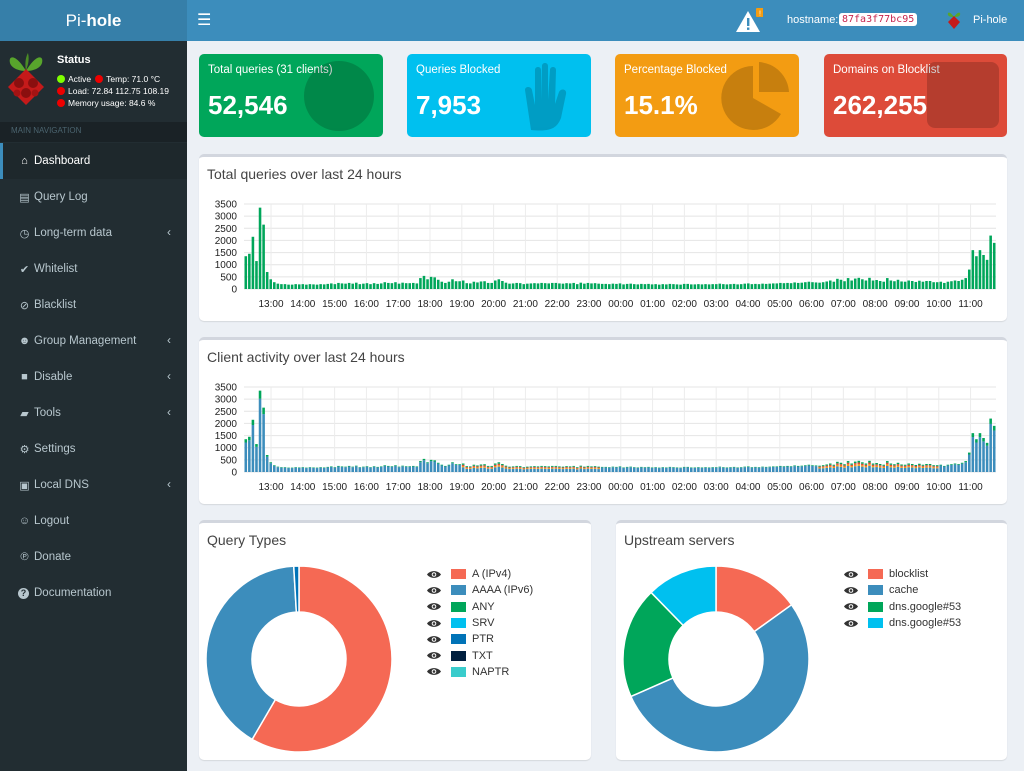 This screenshot has width=1024, height=771. What do you see at coordinates (93, 233) in the screenshot?
I see `sidebar-item-long-term-data: ◷ Long-term data ‹` at bounding box center [93, 233].